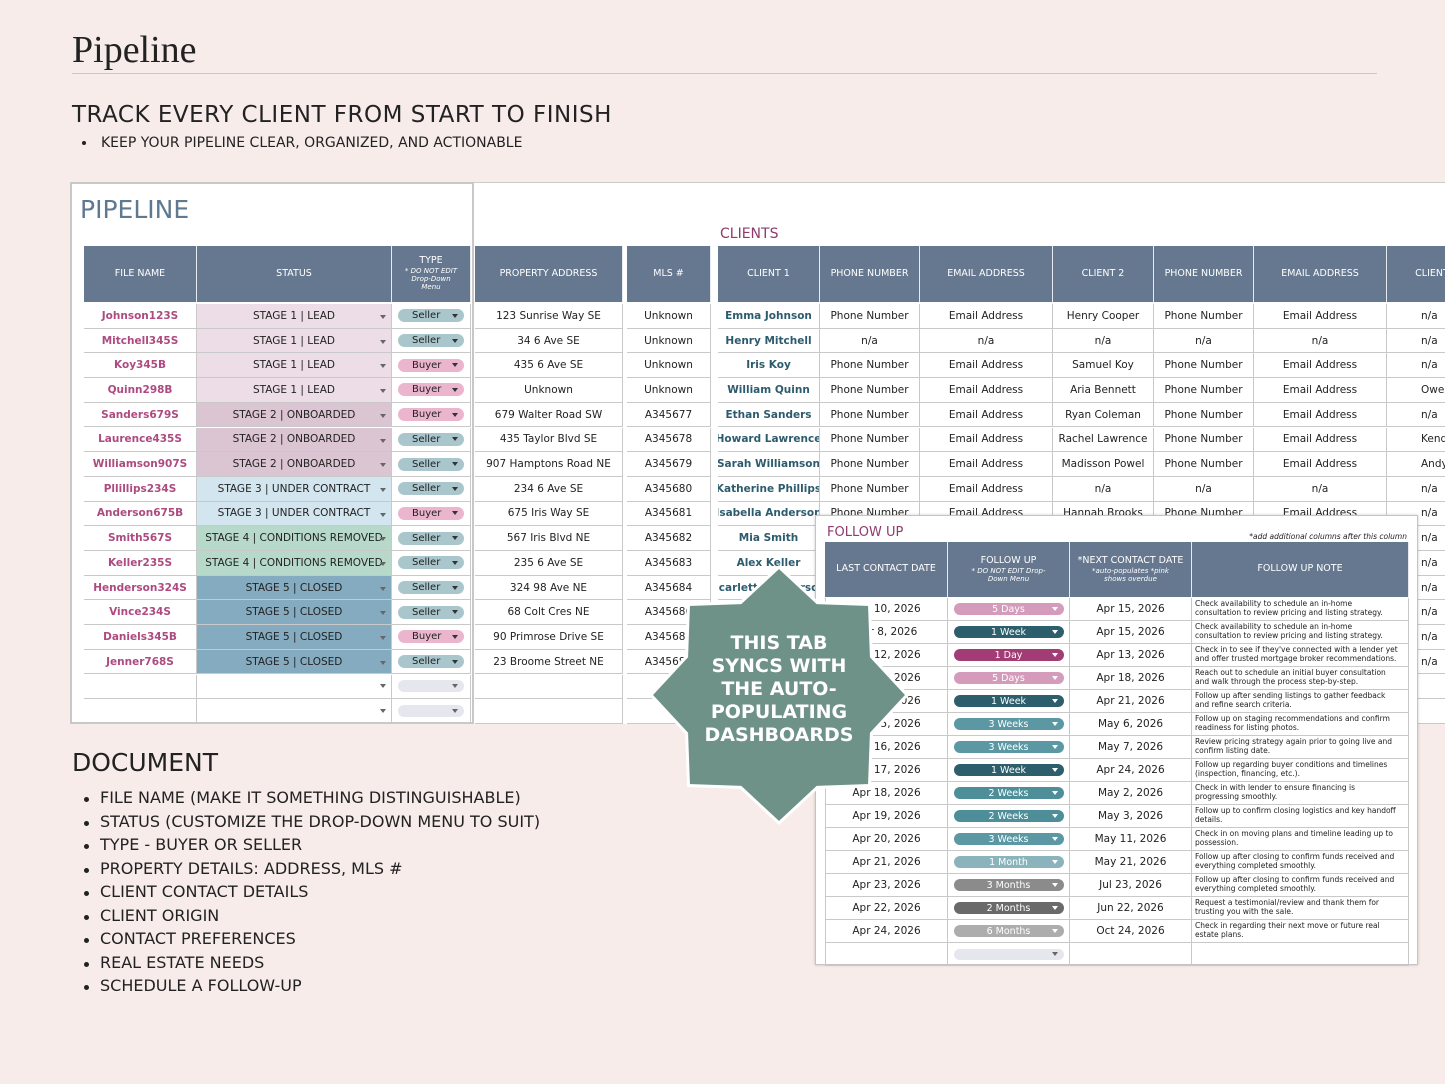 The image size is (1445, 1084). I want to click on cell: A345677, so click(669, 415).